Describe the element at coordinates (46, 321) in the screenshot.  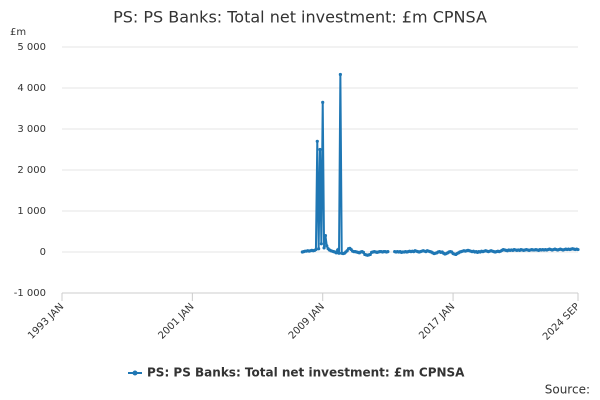
I see `x-tick-label: 1993 JAN` at that location.